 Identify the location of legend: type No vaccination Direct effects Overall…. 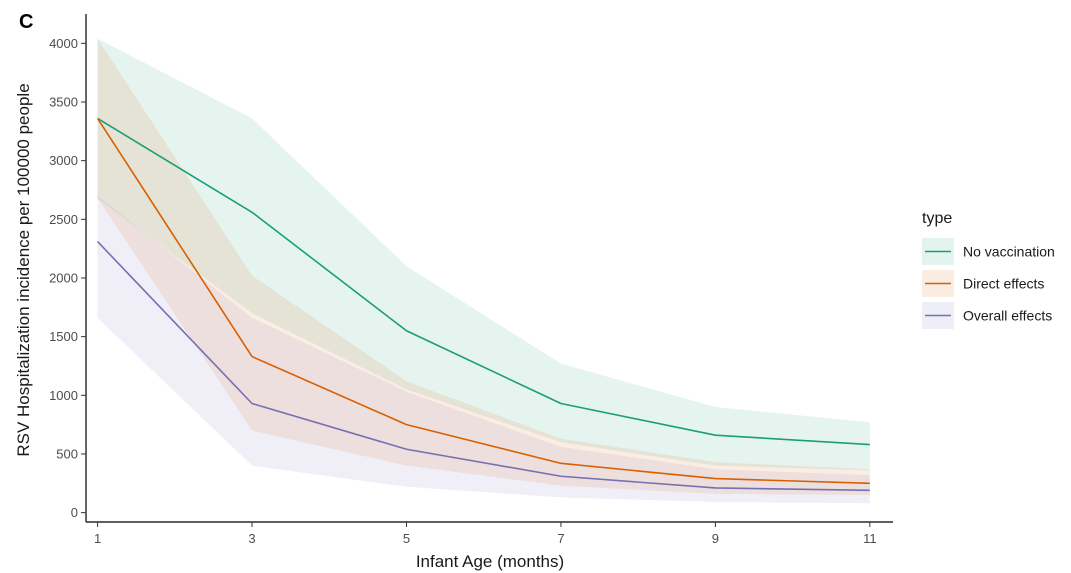
(988, 269).